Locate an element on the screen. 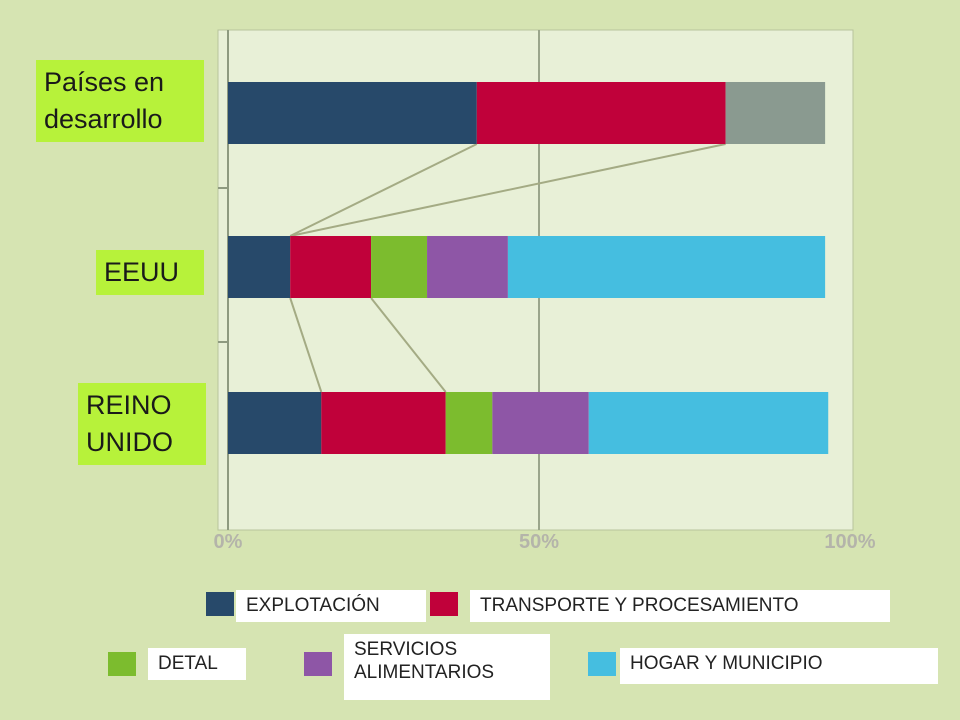 The height and width of the screenshot is (720, 960). legend-swatch-hogar is located at coordinates (602, 664).